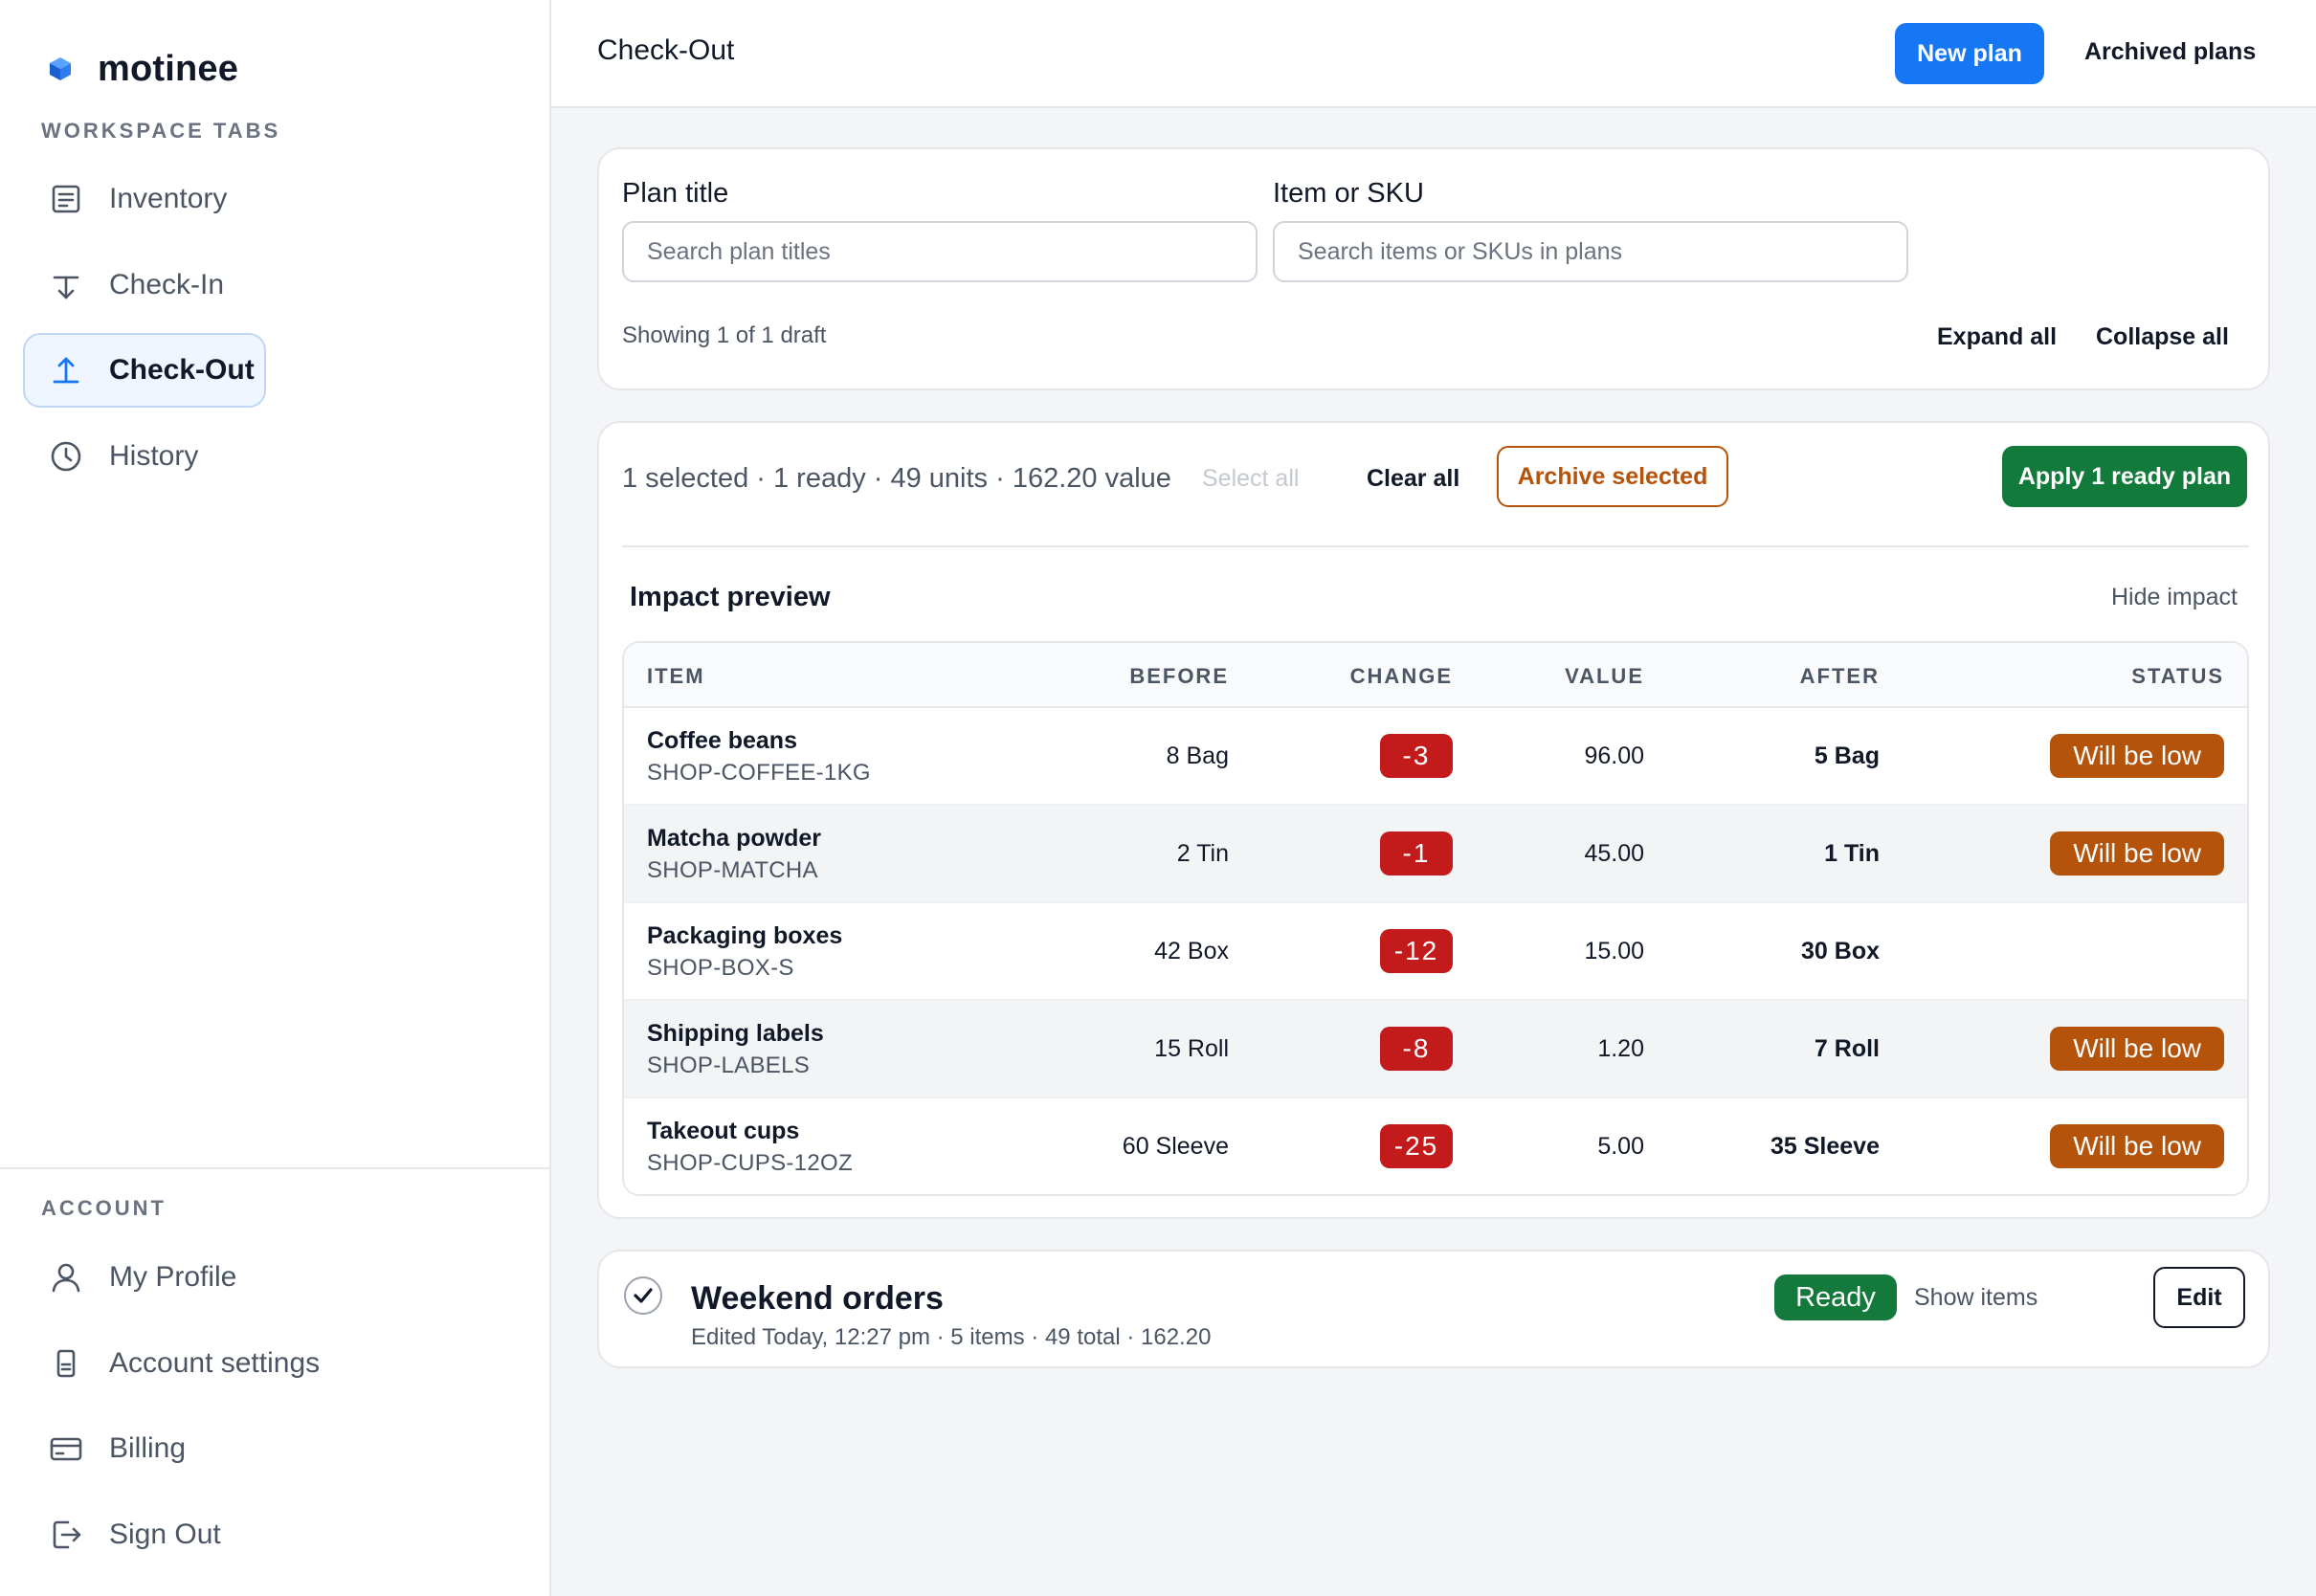 The height and width of the screenshot is (1596, 2316). What do you see at coordinates (1348, 194) in the screenshot?
I see `item-sku-label: Item or SKU` at bounding box center [1348, 194].